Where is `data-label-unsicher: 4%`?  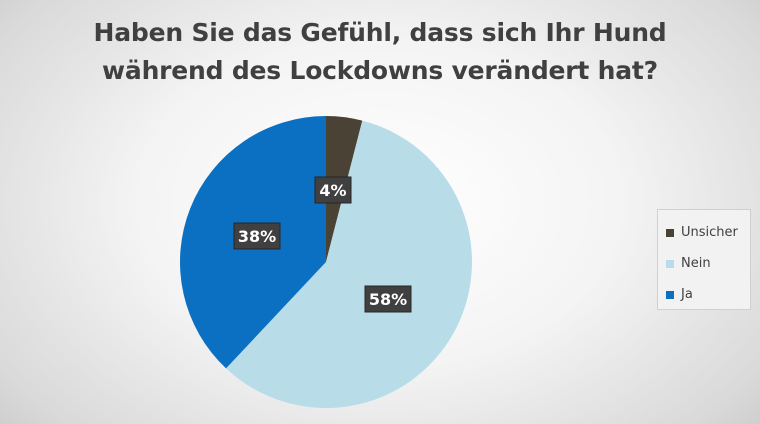 data-label-unsicher: 4% is located at coordinates (333, 190).